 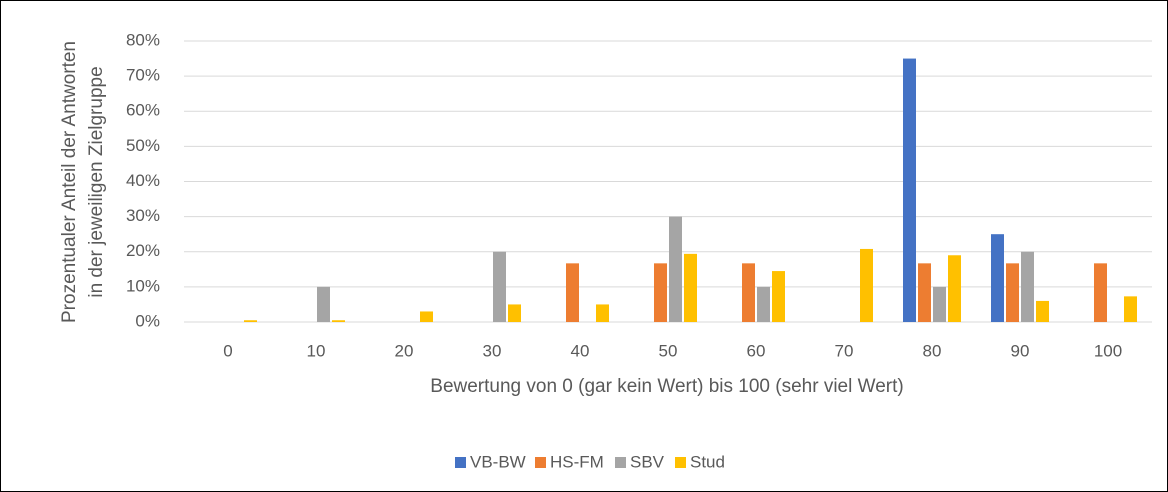 I want to click on y-tick-label: 70%, so click(x=143, y=75).